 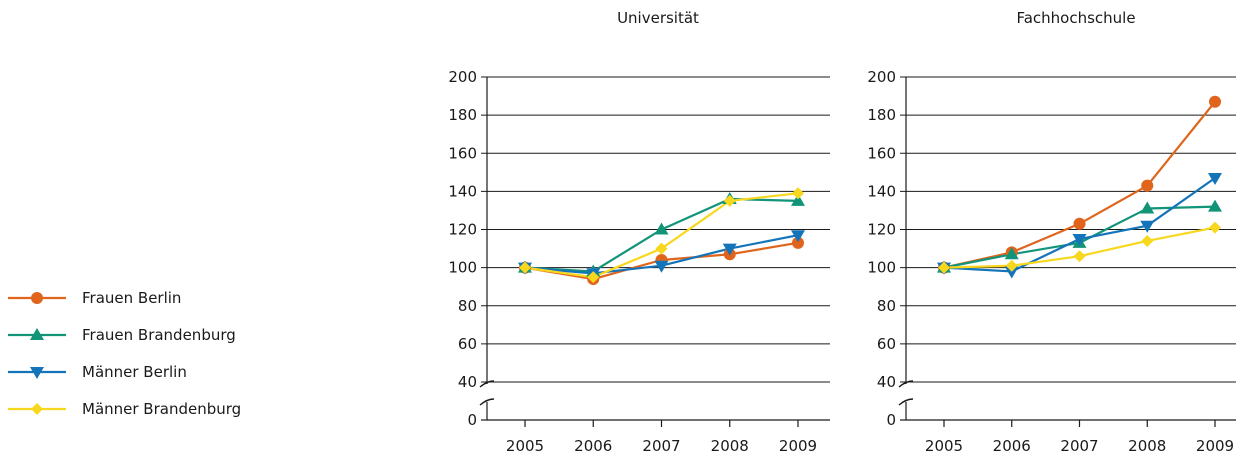 I want to click on legend-item: Männer Berlin, so click(x=97, y=372).